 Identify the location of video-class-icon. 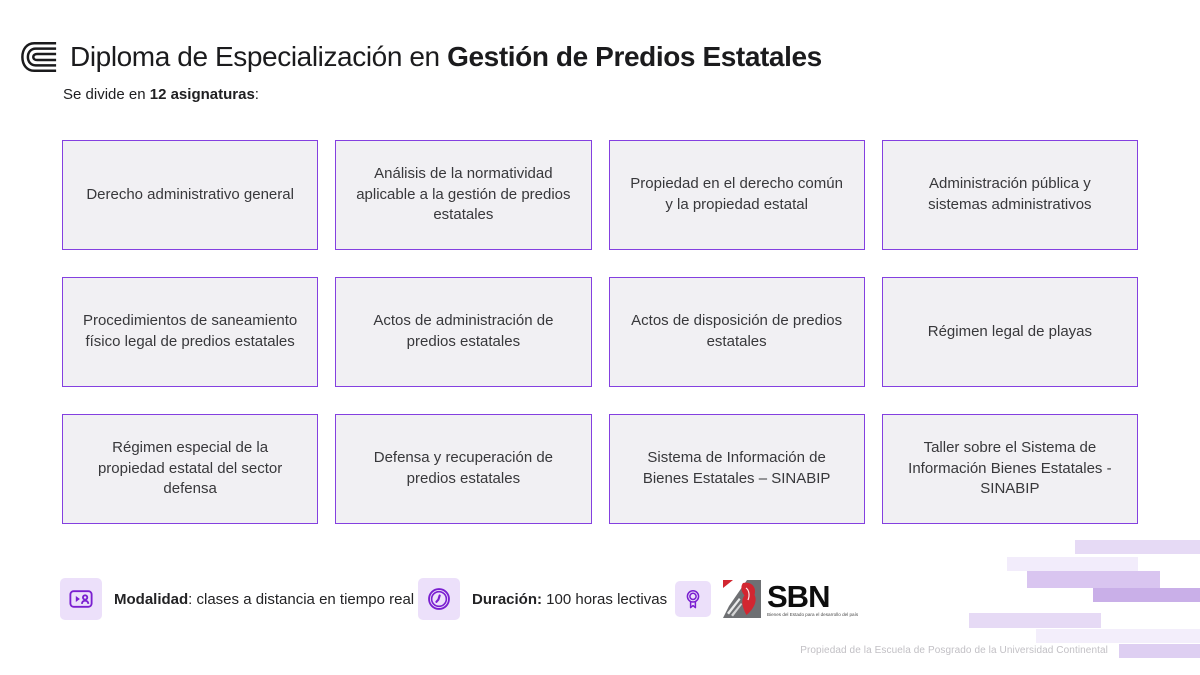
(81, 599).